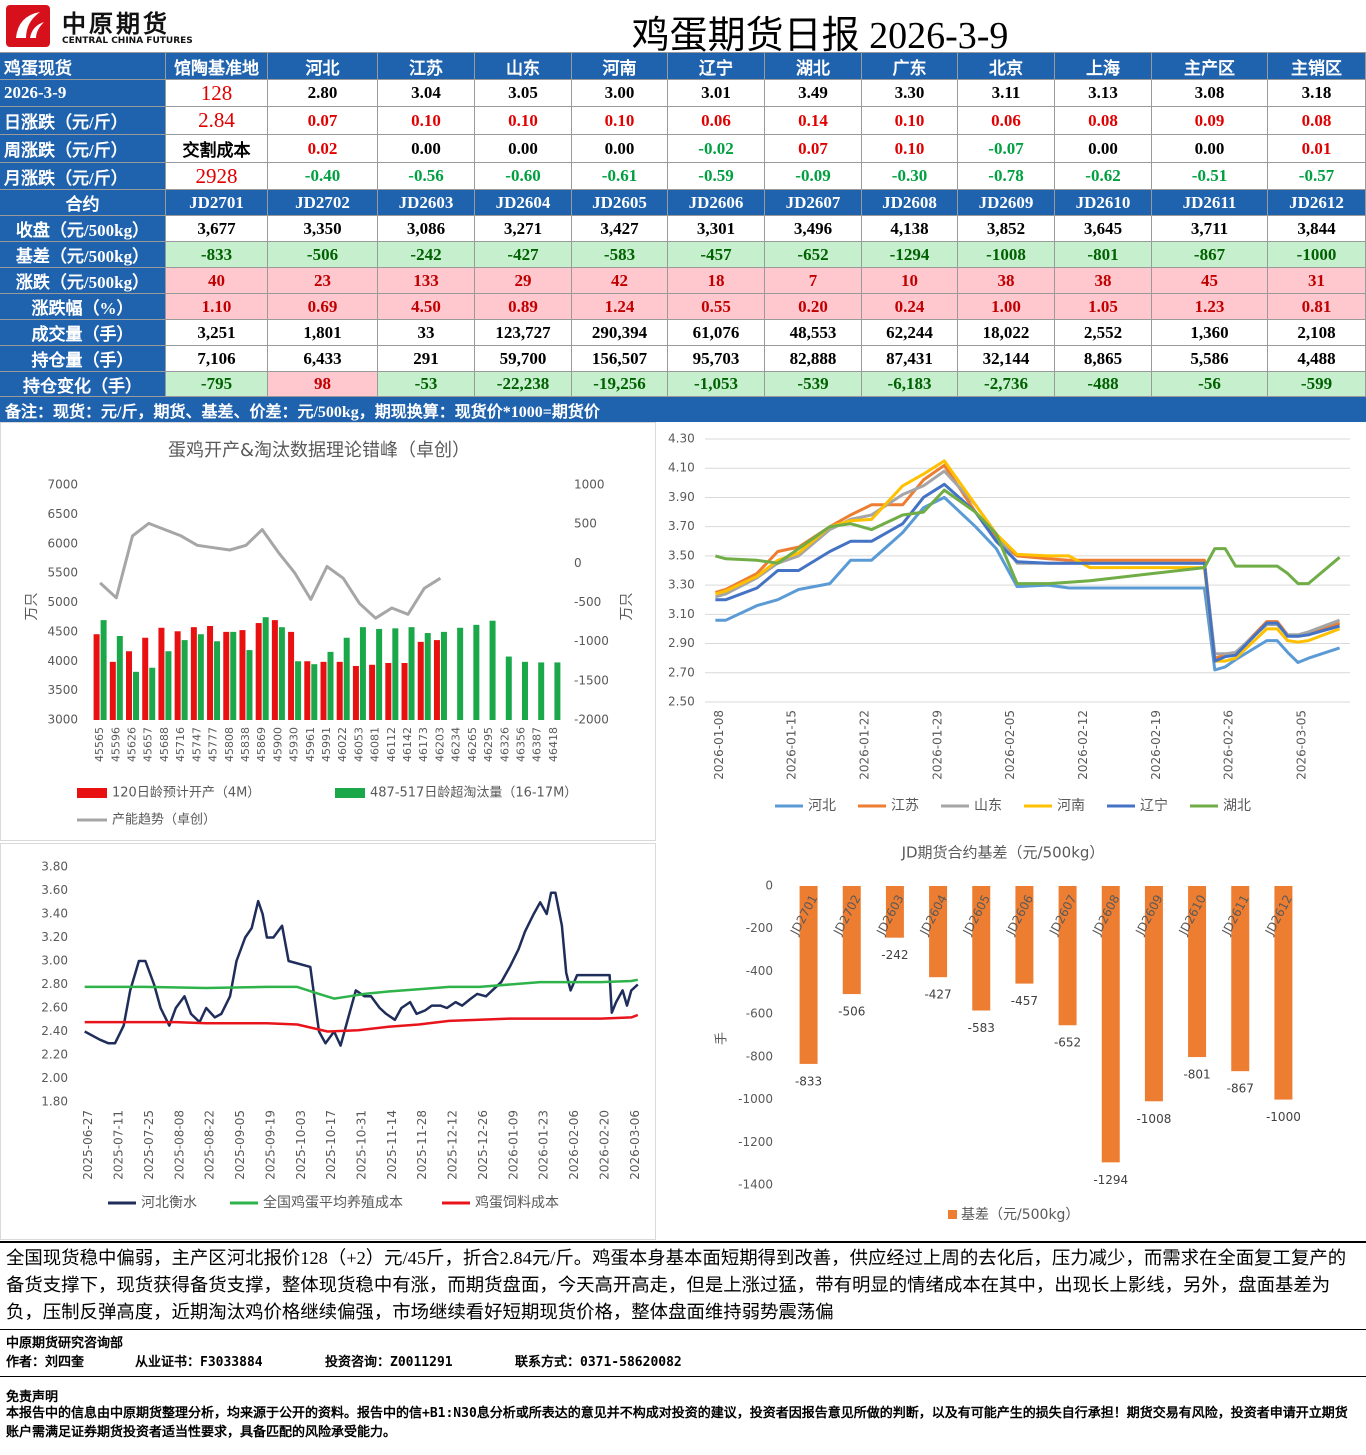  I want to click on y2-tick-label: 500, so click(585, 524).